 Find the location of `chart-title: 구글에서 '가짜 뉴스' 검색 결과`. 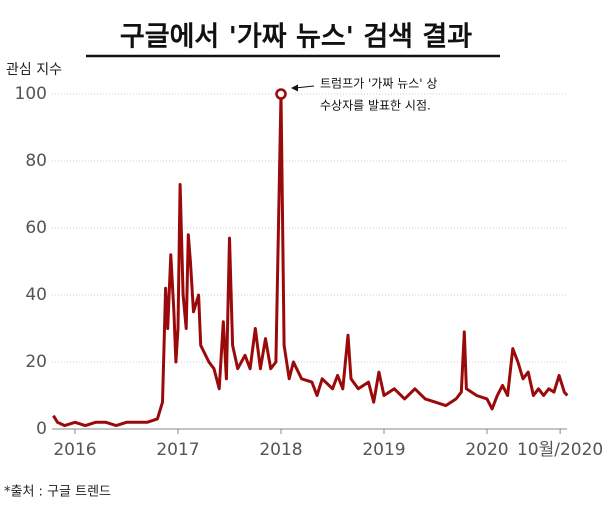

chart-title: 구글에서 '가짜 뉴스' 검색 결과 is located at coordinates (296, 37).